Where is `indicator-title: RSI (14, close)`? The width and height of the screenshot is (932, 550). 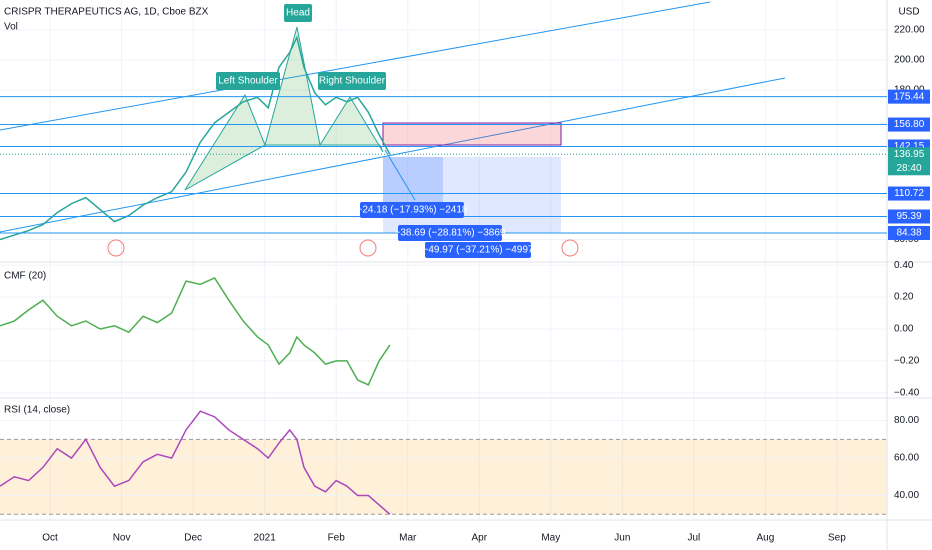
indicator-title: RSI (14, close) is located at coordinates (37, 410).